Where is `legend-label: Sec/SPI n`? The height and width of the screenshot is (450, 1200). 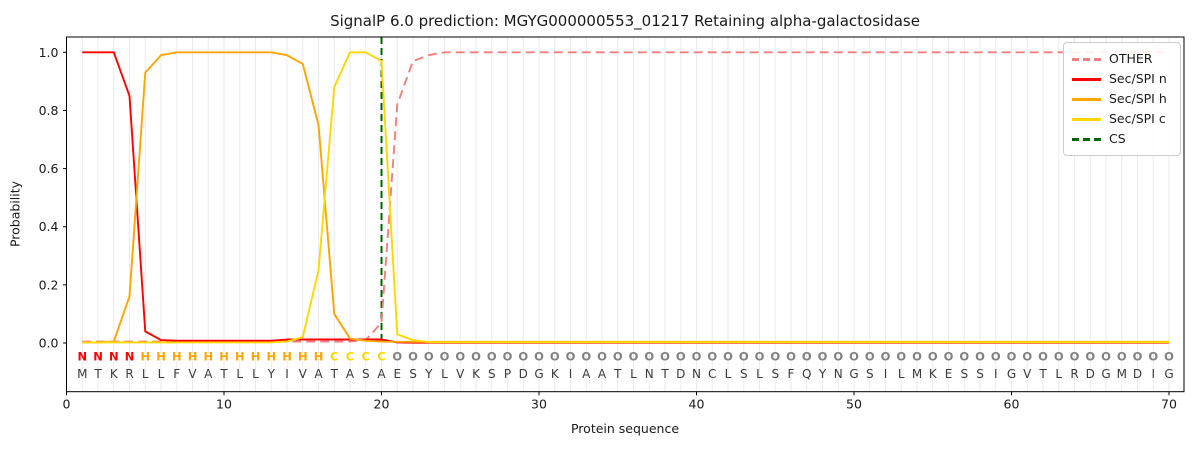
legend-label: Sec/SPI n is located at coordinates (1138, 78).